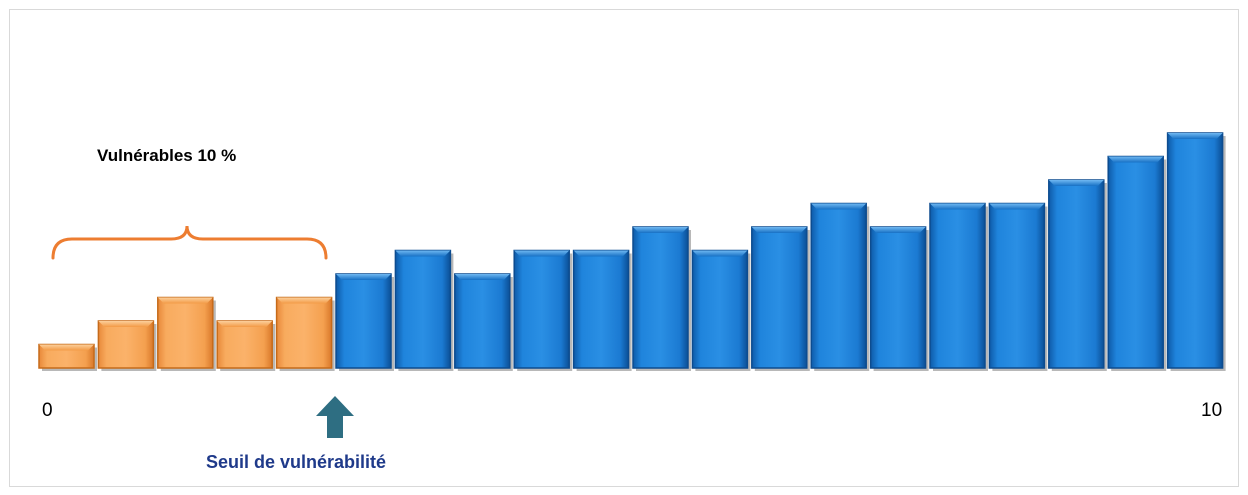  Describe the element at coordinates (335, 417) in the screenshot. I see `threshold-arrow-icon` at that location.